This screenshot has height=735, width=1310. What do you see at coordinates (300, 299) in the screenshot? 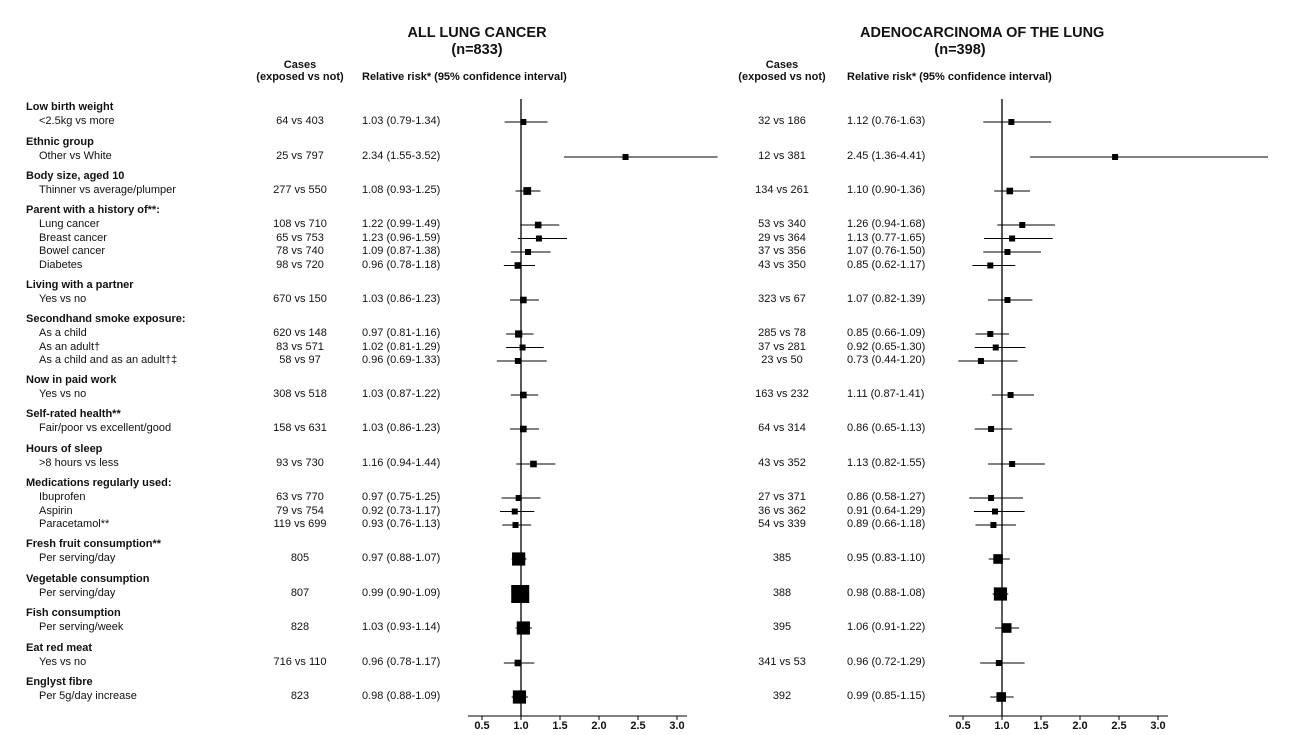
I see `cases-value: 670 vs 150` at bounding box center [300, 299].